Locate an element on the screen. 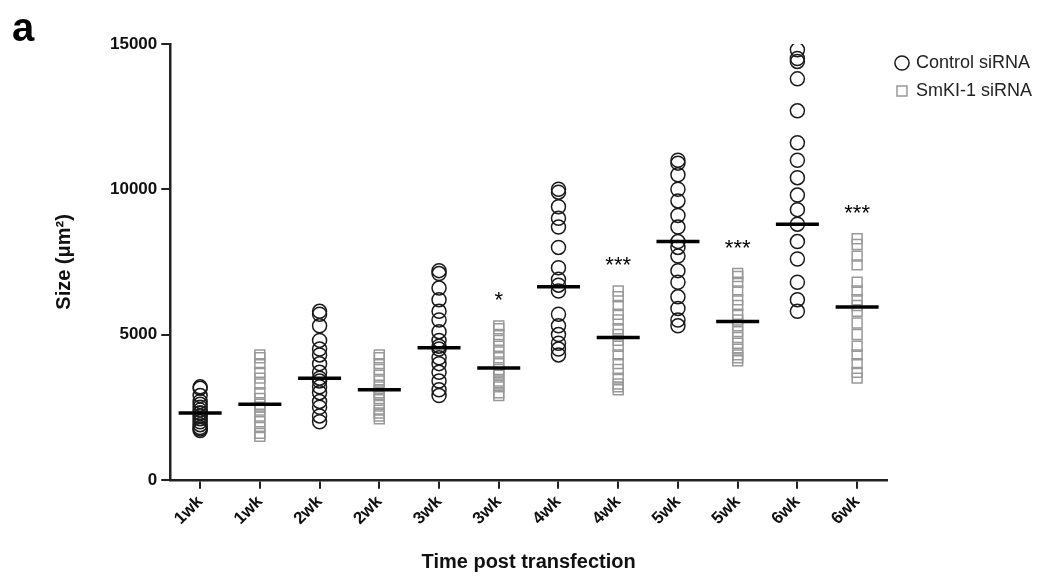 This screenshot has height=586, width=1060. x-tick-label: 6wk is located at coordinates (785, 509).